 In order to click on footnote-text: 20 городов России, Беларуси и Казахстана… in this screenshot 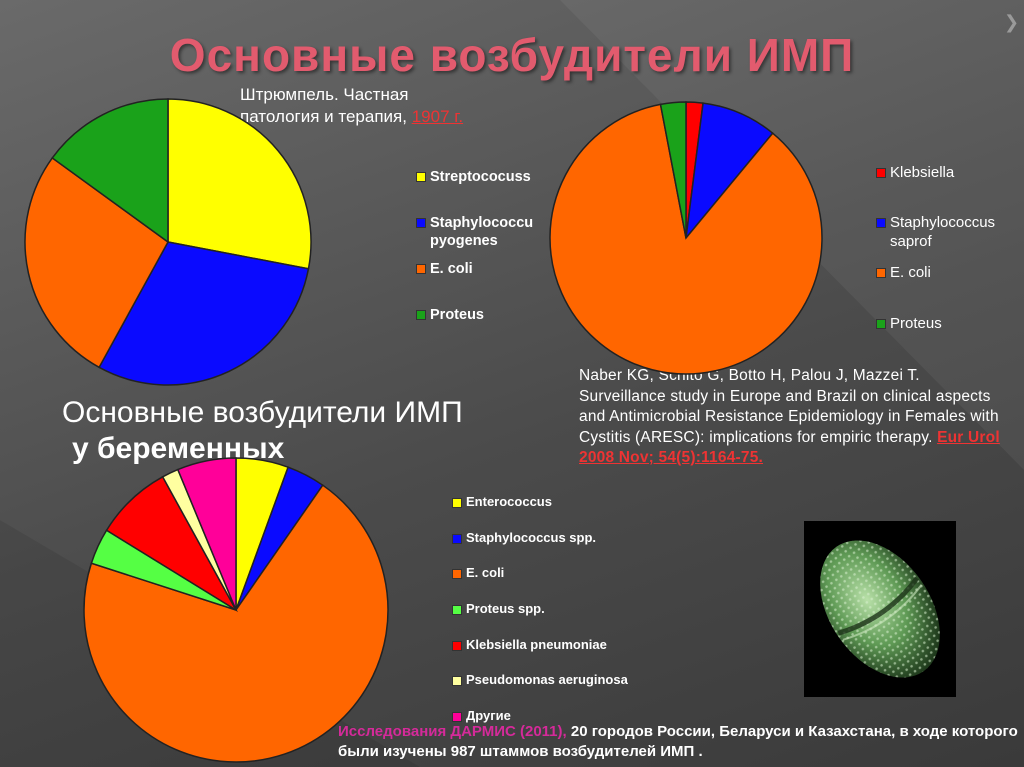, I will do `click(678, 741)`.